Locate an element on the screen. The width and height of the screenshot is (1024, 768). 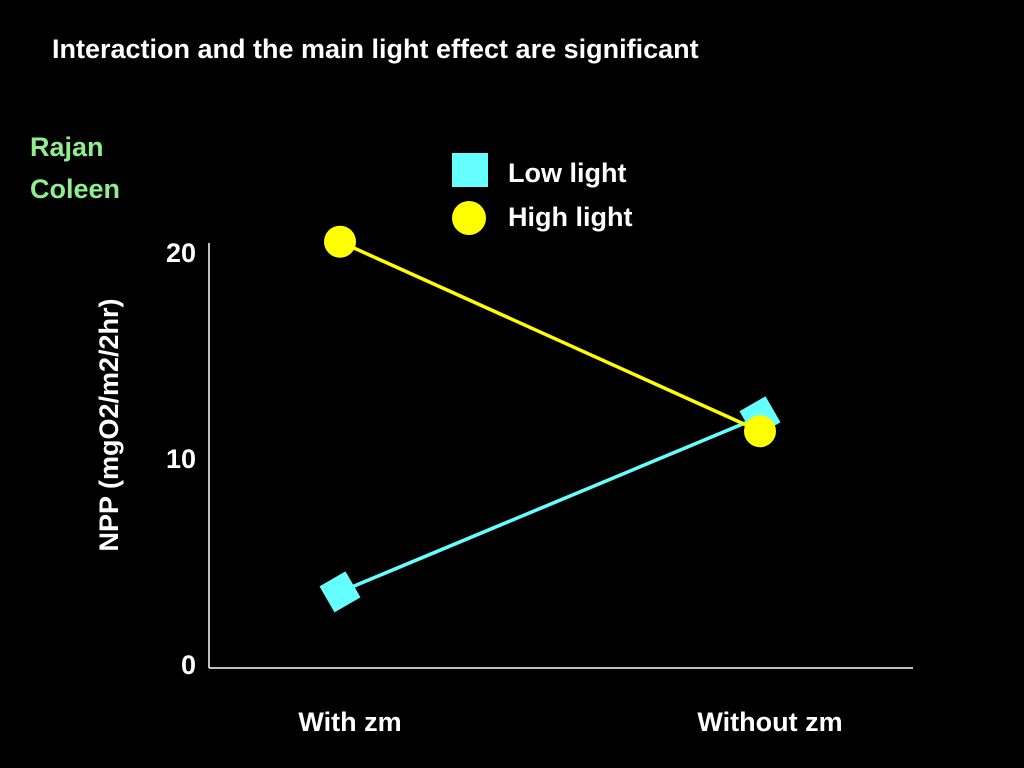
y-tick-label: 0 is located at coordinates (188, 665).